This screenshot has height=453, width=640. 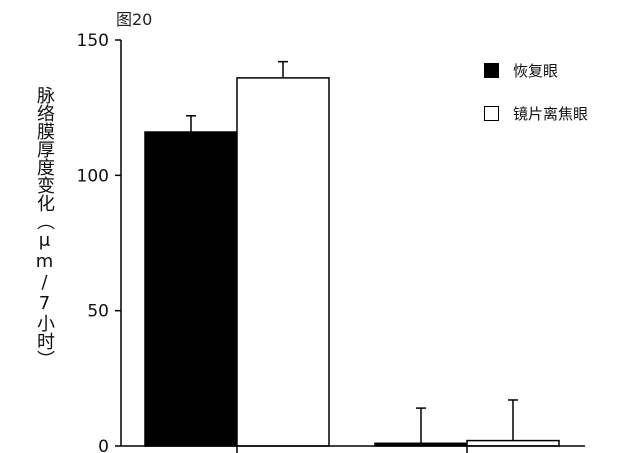 What do you see at coordinates (93, 41) in the screenshot?
I see `y-tick-label-150: 150` at bounding box center [93, 41].